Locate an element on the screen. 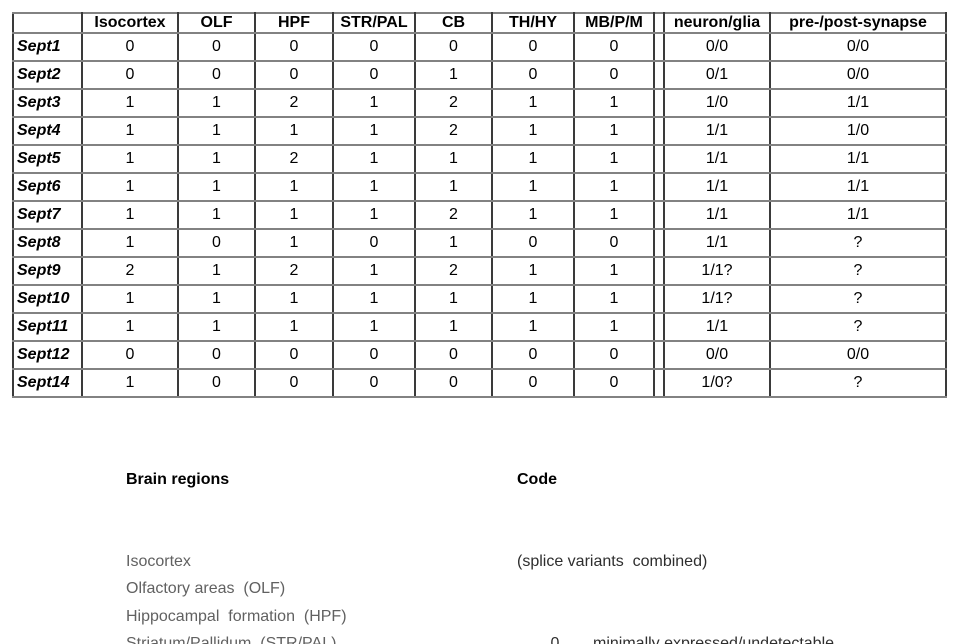 This screenshot has width=958, height=644. cell-sept11-hpf: 1 is located at coordinates (294, 327).